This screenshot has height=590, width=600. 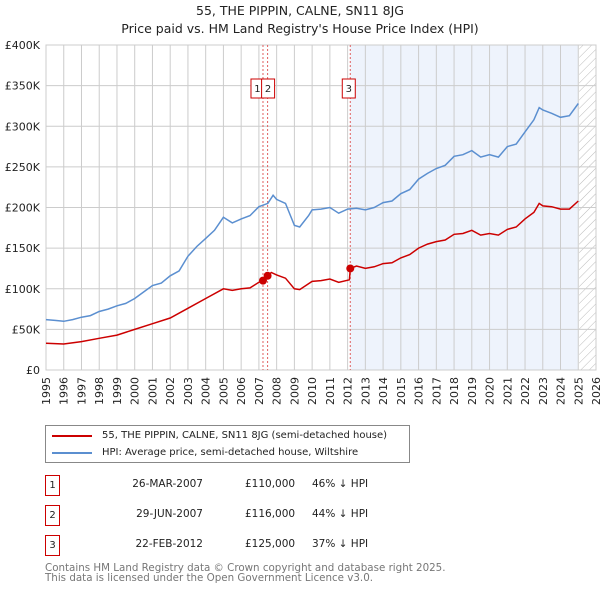 I want to click on sale-price: £110,000, so click(x=270, y=484).